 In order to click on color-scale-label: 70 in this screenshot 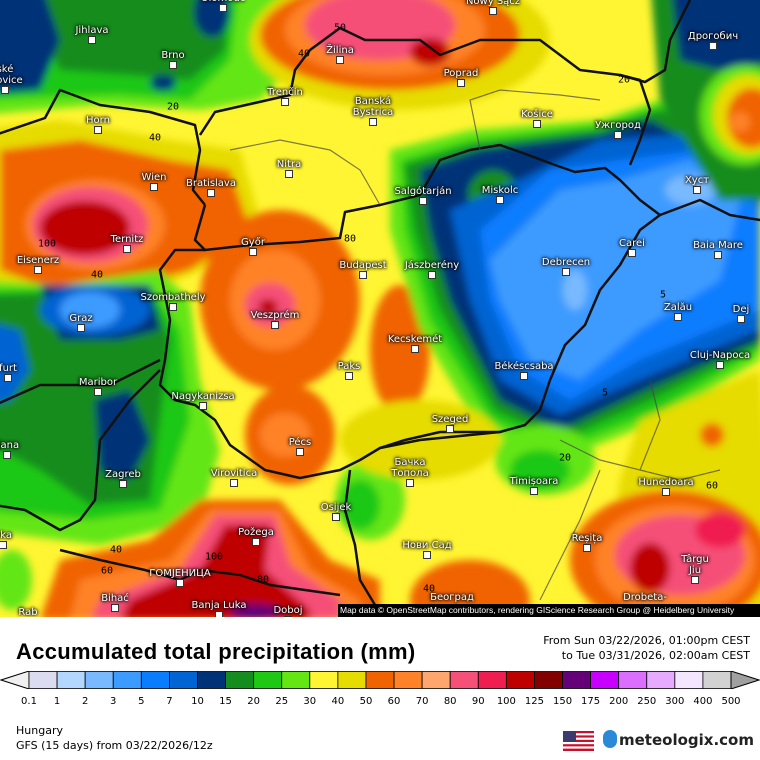, I will do `click(422, 701)`.